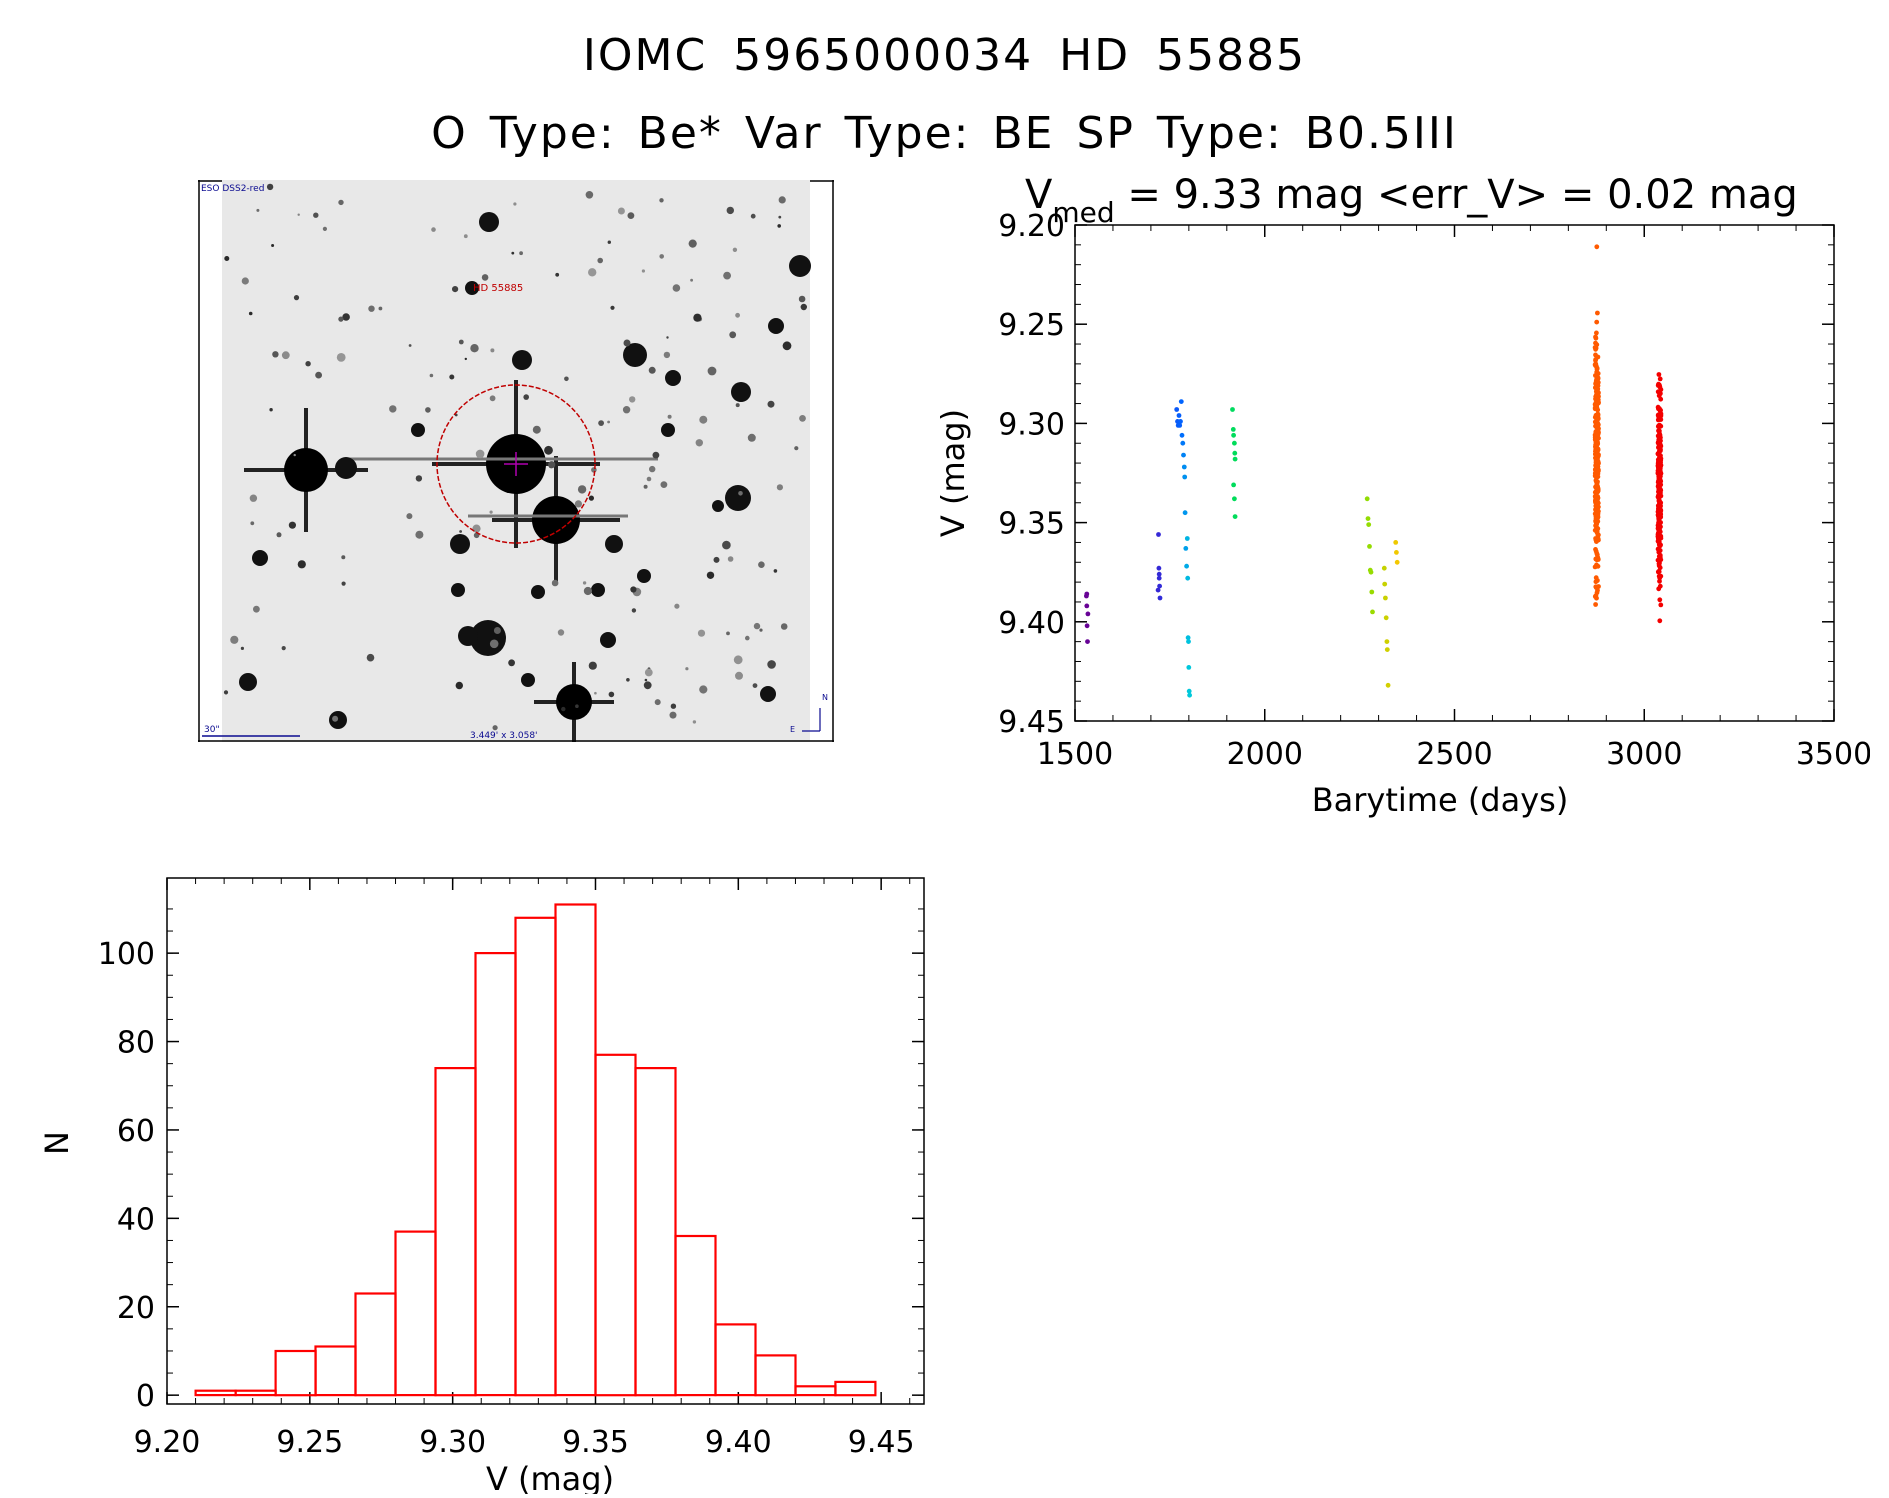  Describe the element at coordinates (1031, 424) in the screenshot. I see `y-tick-label: 9.30` at that location.